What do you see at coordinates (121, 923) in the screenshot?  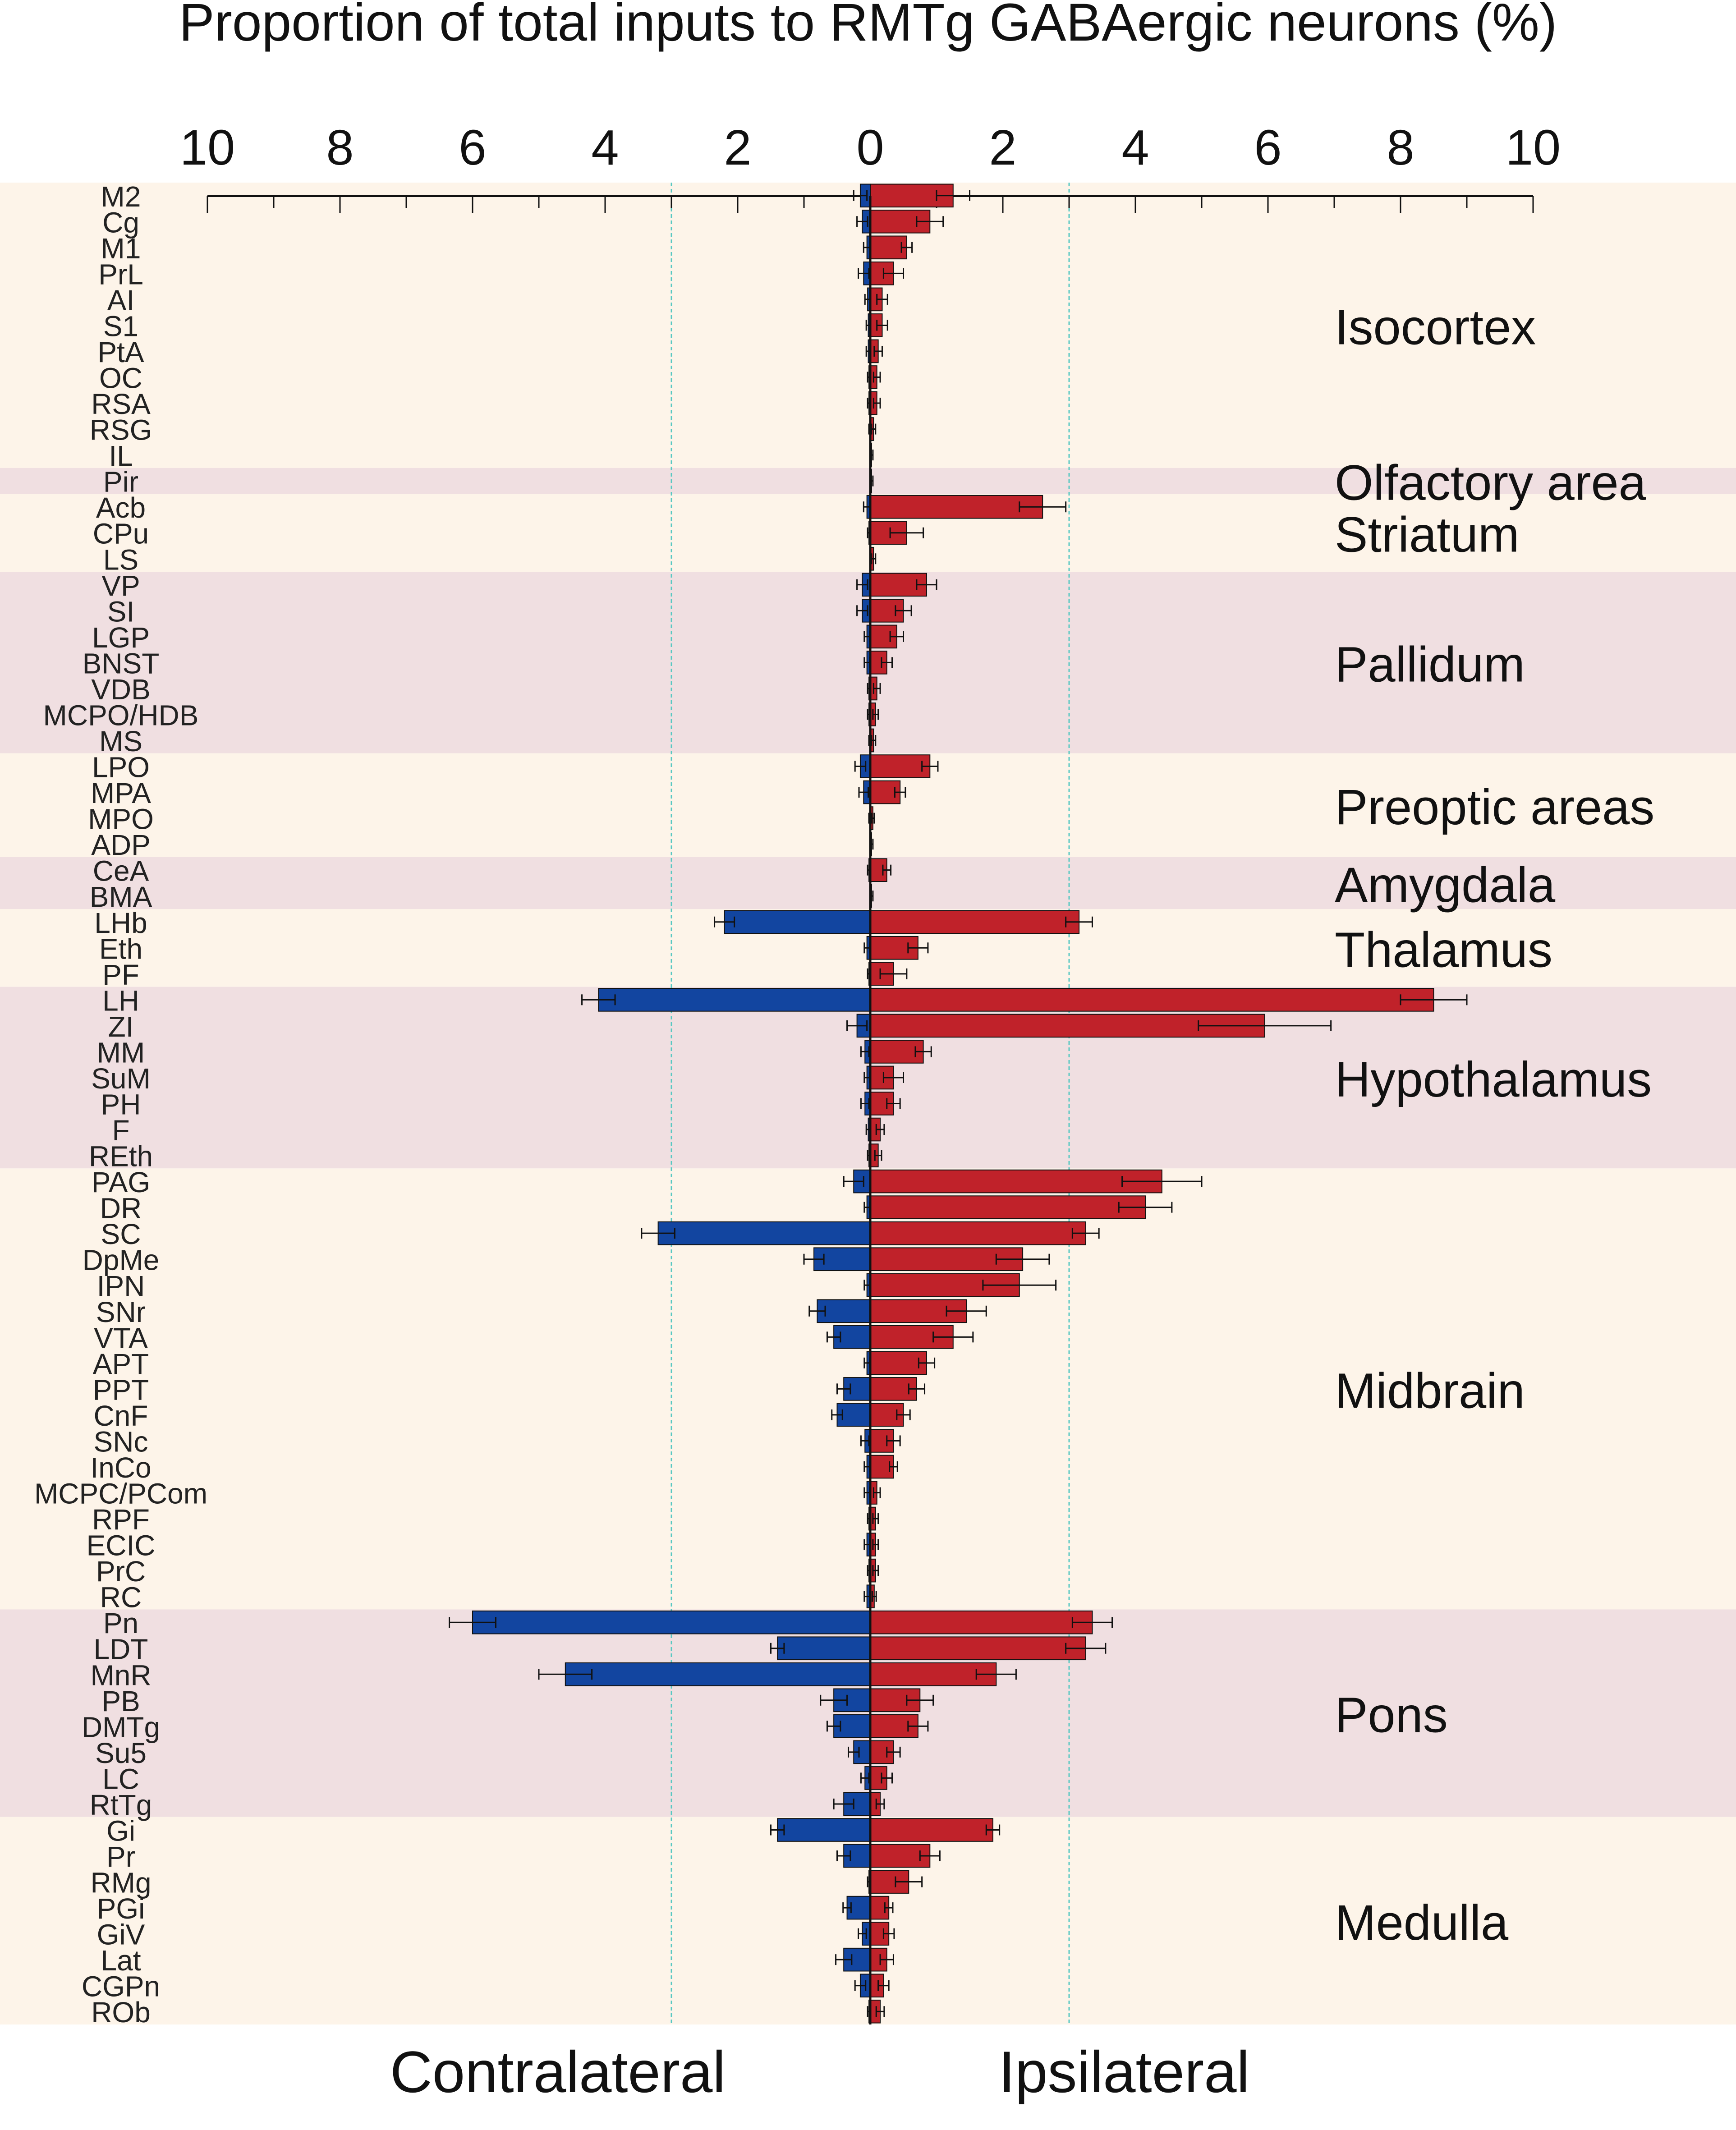 I see `row-label: LHb` at bounding box center [121, 923].